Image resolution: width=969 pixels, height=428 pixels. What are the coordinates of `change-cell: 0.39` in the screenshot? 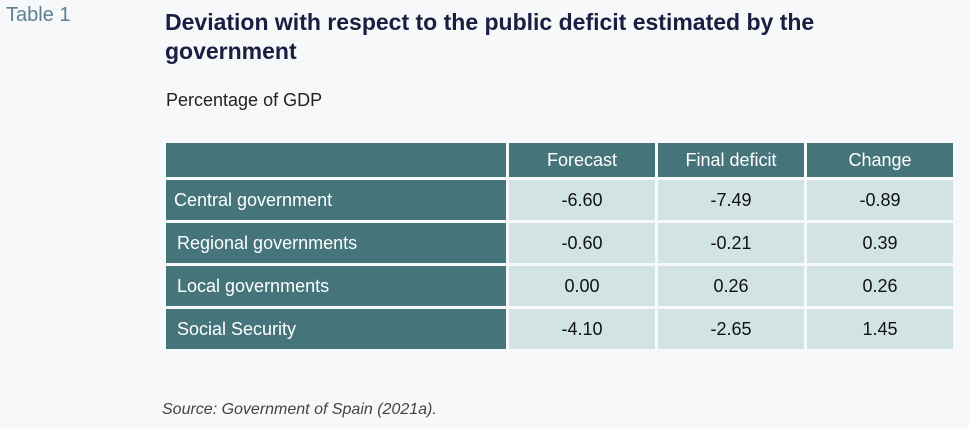 It's located at (880, 243).